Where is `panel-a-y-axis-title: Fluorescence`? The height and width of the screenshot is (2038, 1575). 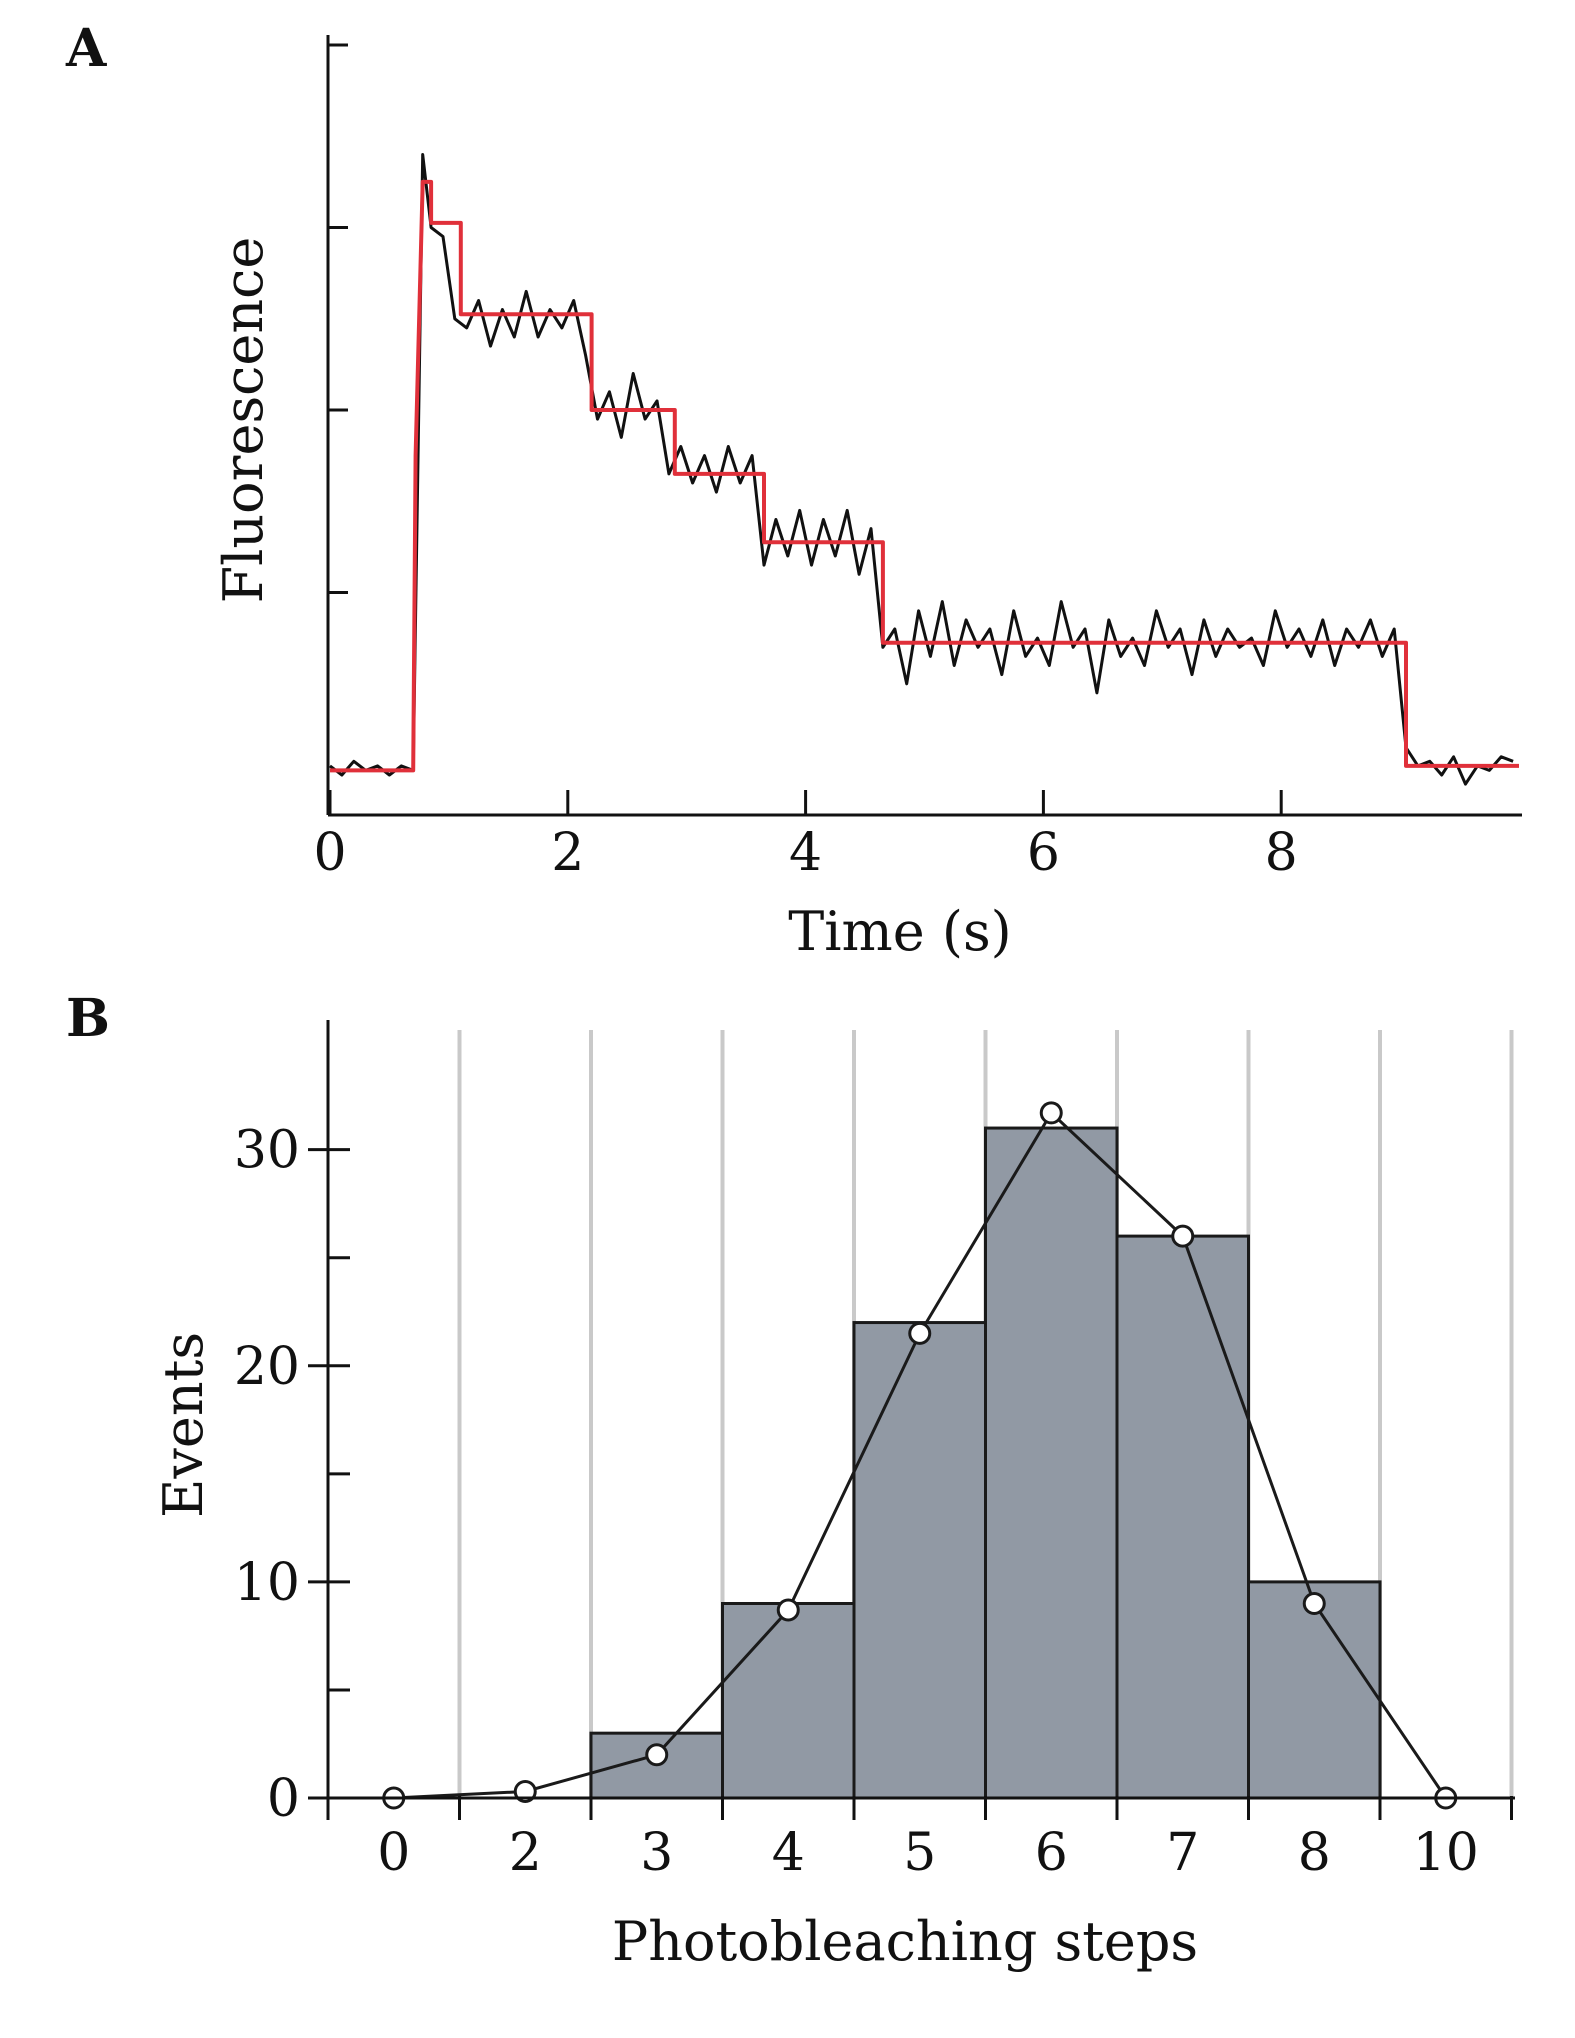 panel-a-y-axis-title: Fluorescence is located at coordinates (243, 420).